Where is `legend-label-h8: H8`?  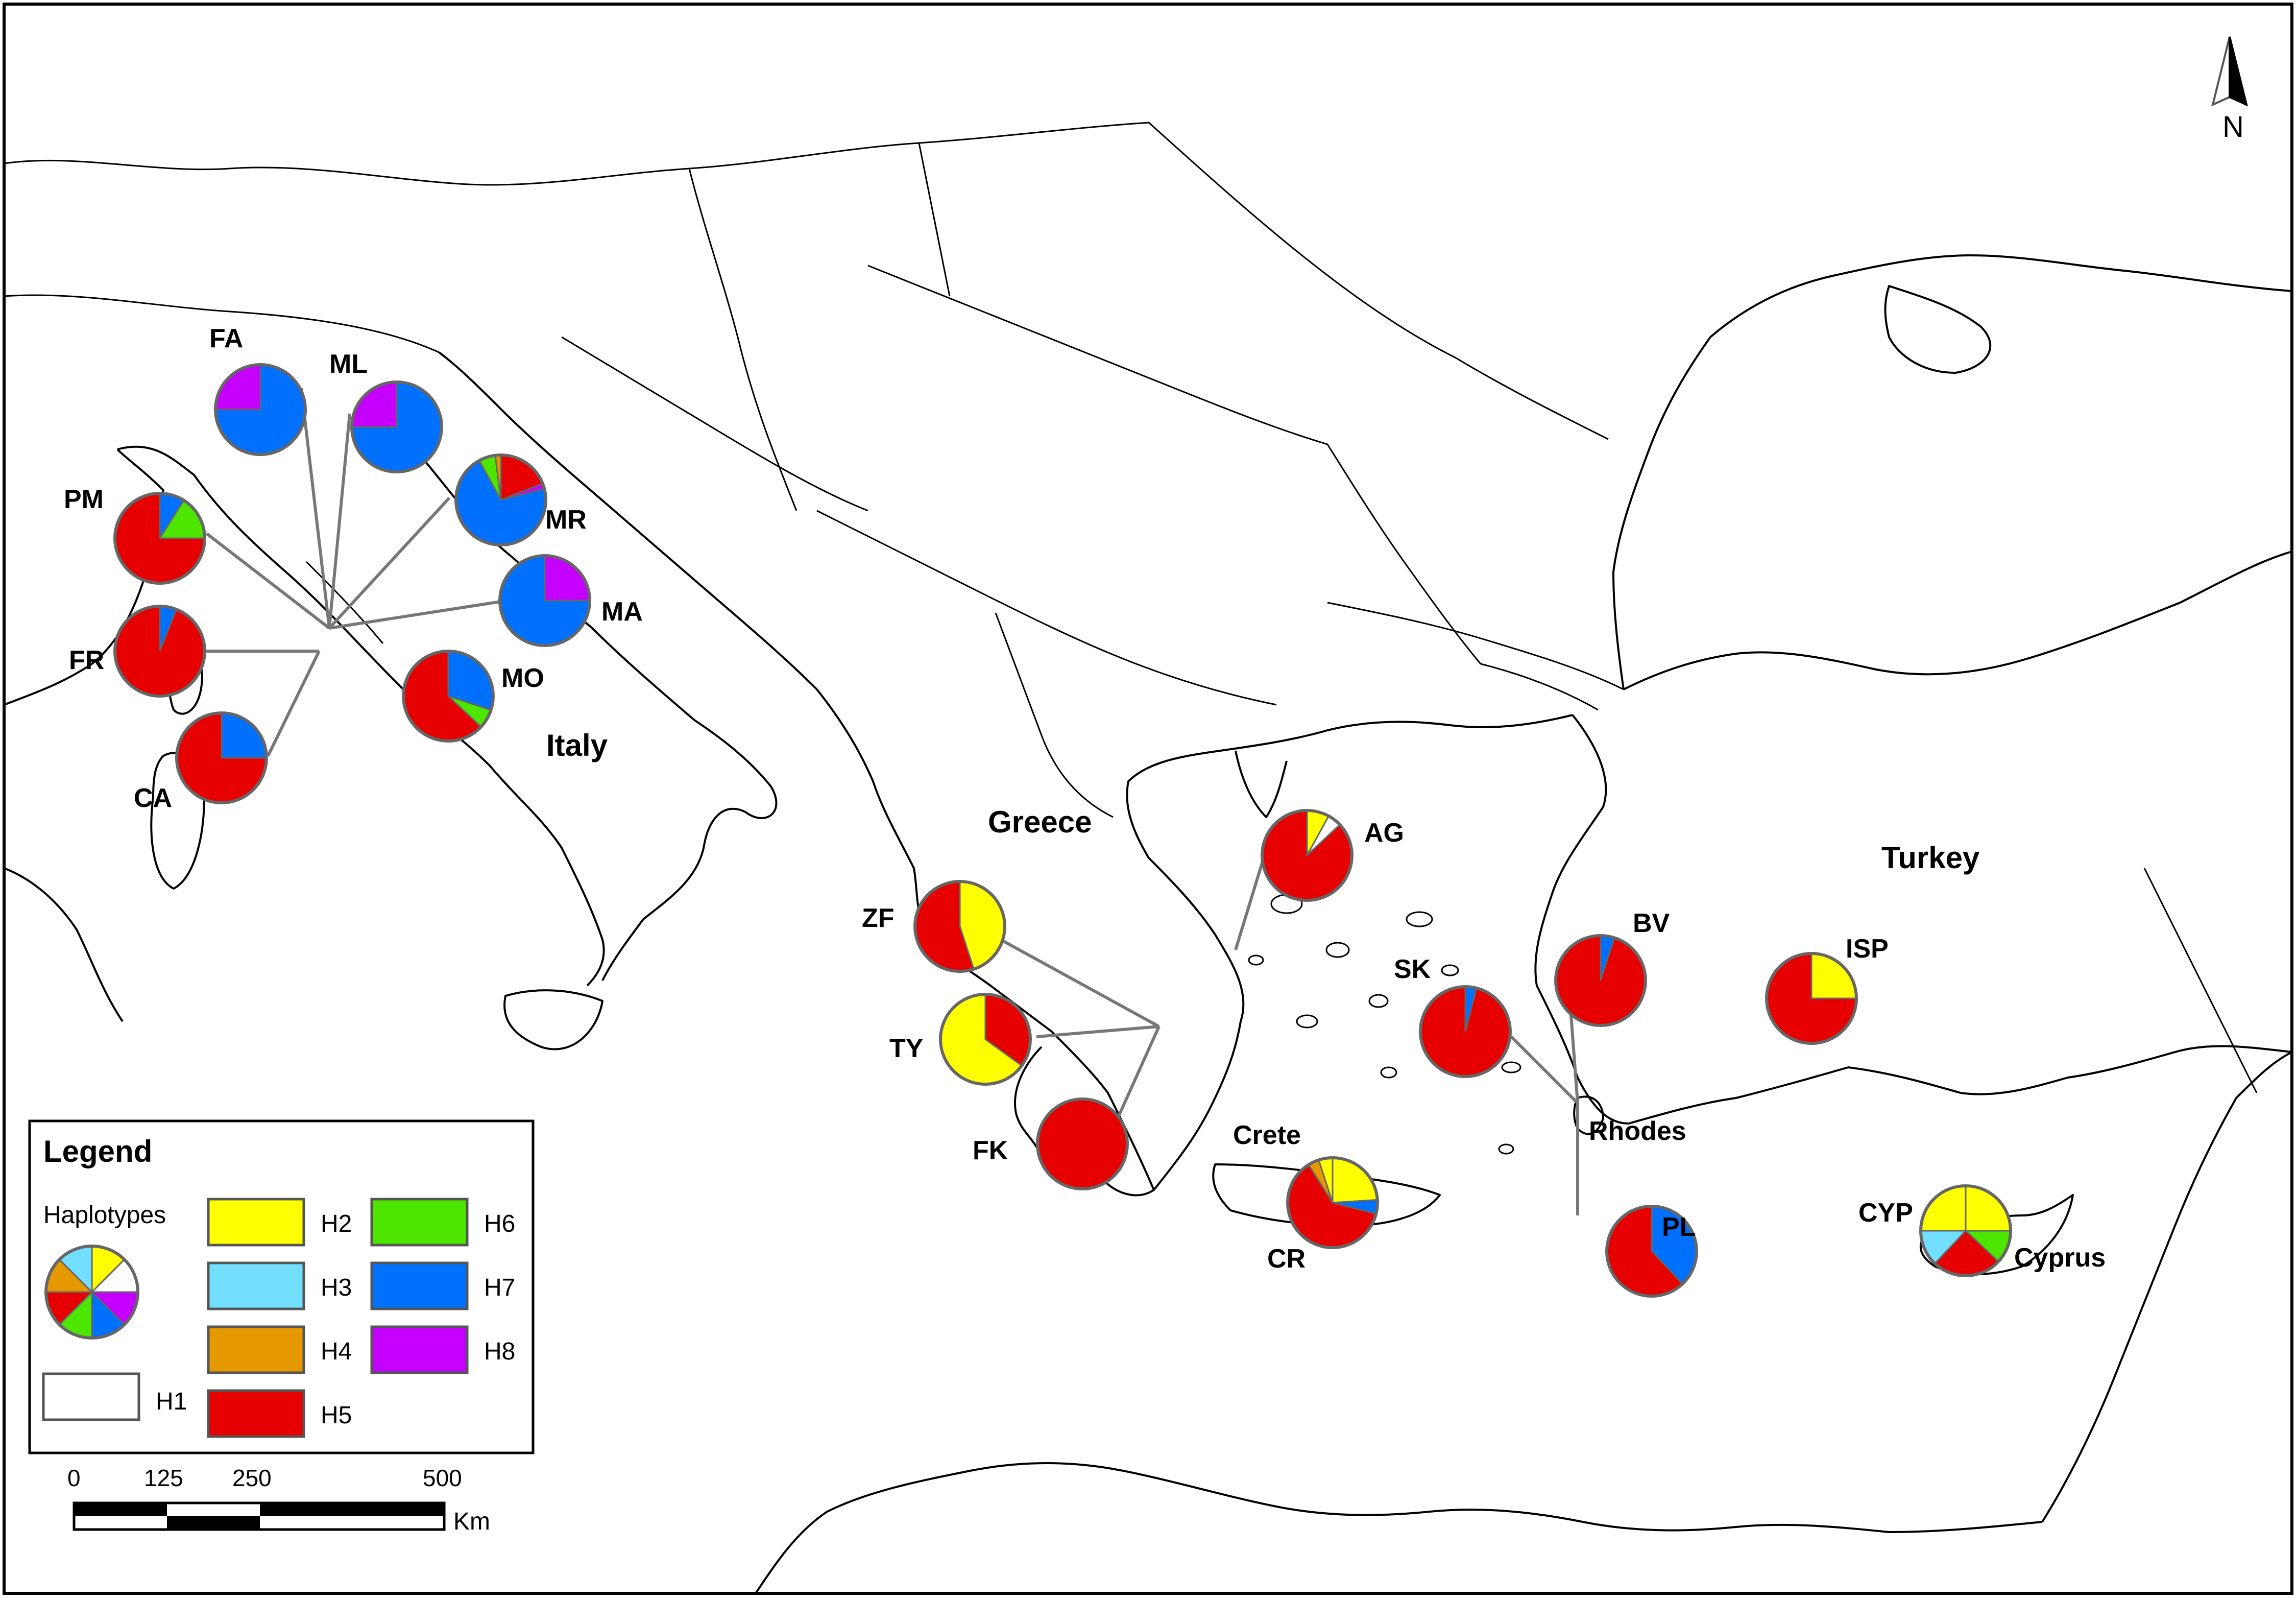 legend-label-h8: H8 is located at coordinates (499, 1351).